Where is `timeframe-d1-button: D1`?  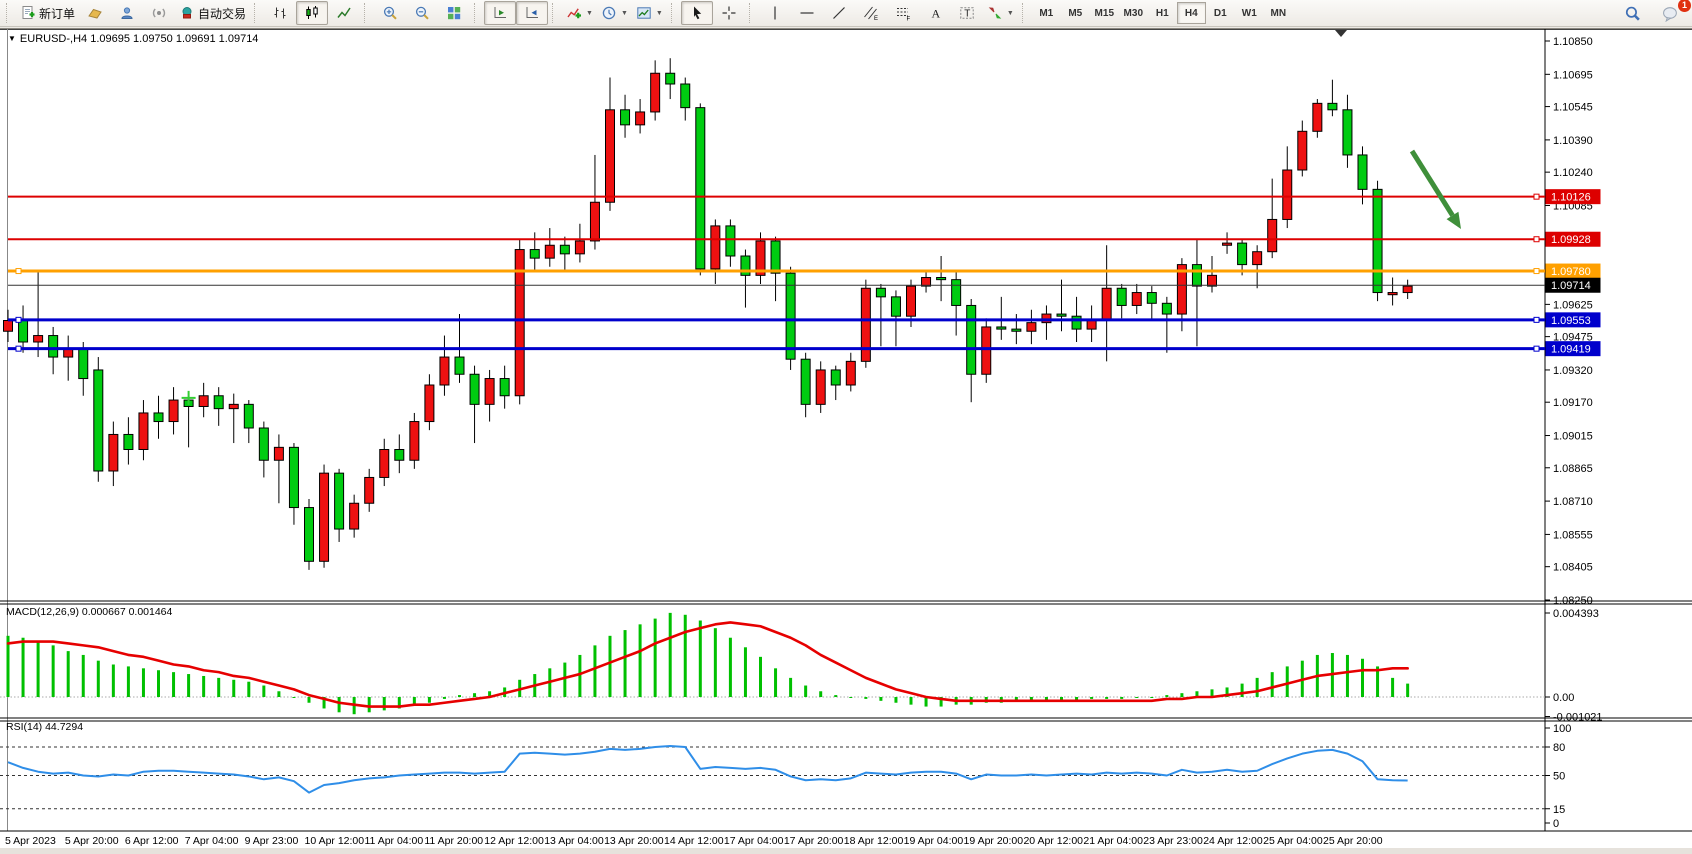
timeframe-d1-button: D1 is located at coordinates (1220, 13).